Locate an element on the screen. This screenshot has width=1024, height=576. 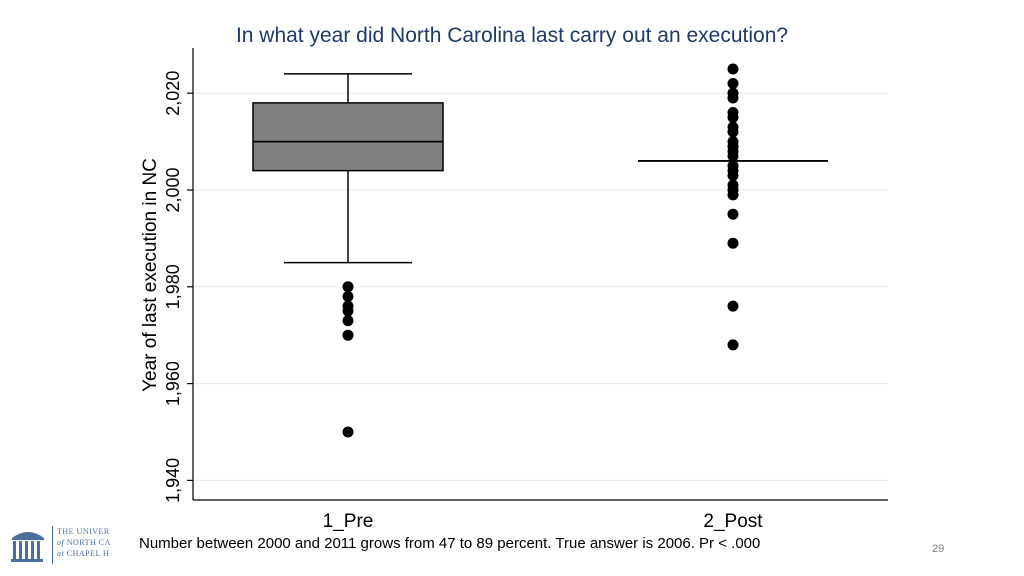
logo-divider is located at coordinates (52, 545).